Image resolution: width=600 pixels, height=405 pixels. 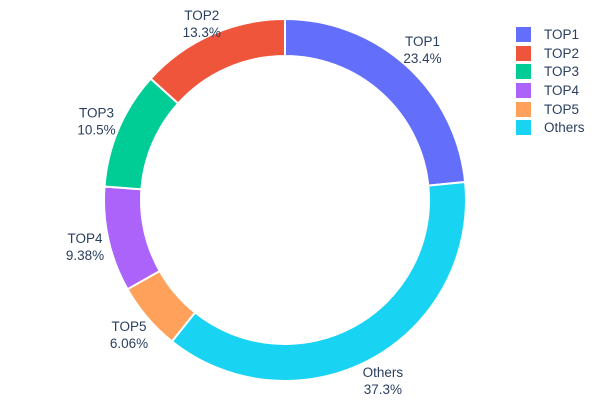 I want to click on legend-label: TOP1, so click(x=562, y=34).